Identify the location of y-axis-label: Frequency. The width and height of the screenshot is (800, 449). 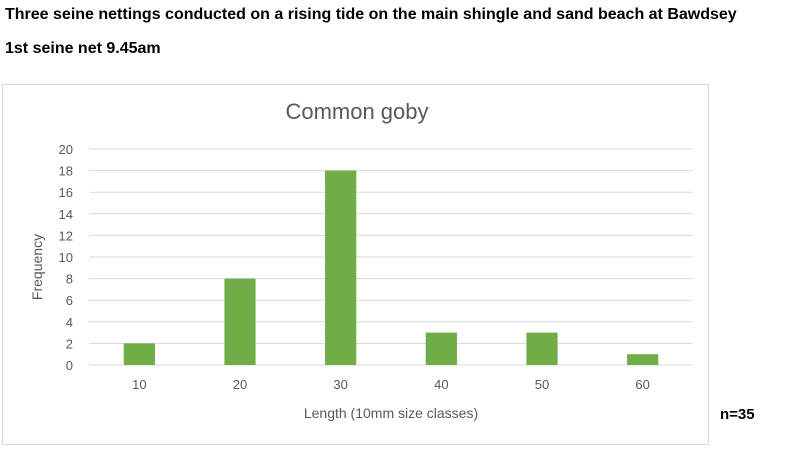
(37, 267).